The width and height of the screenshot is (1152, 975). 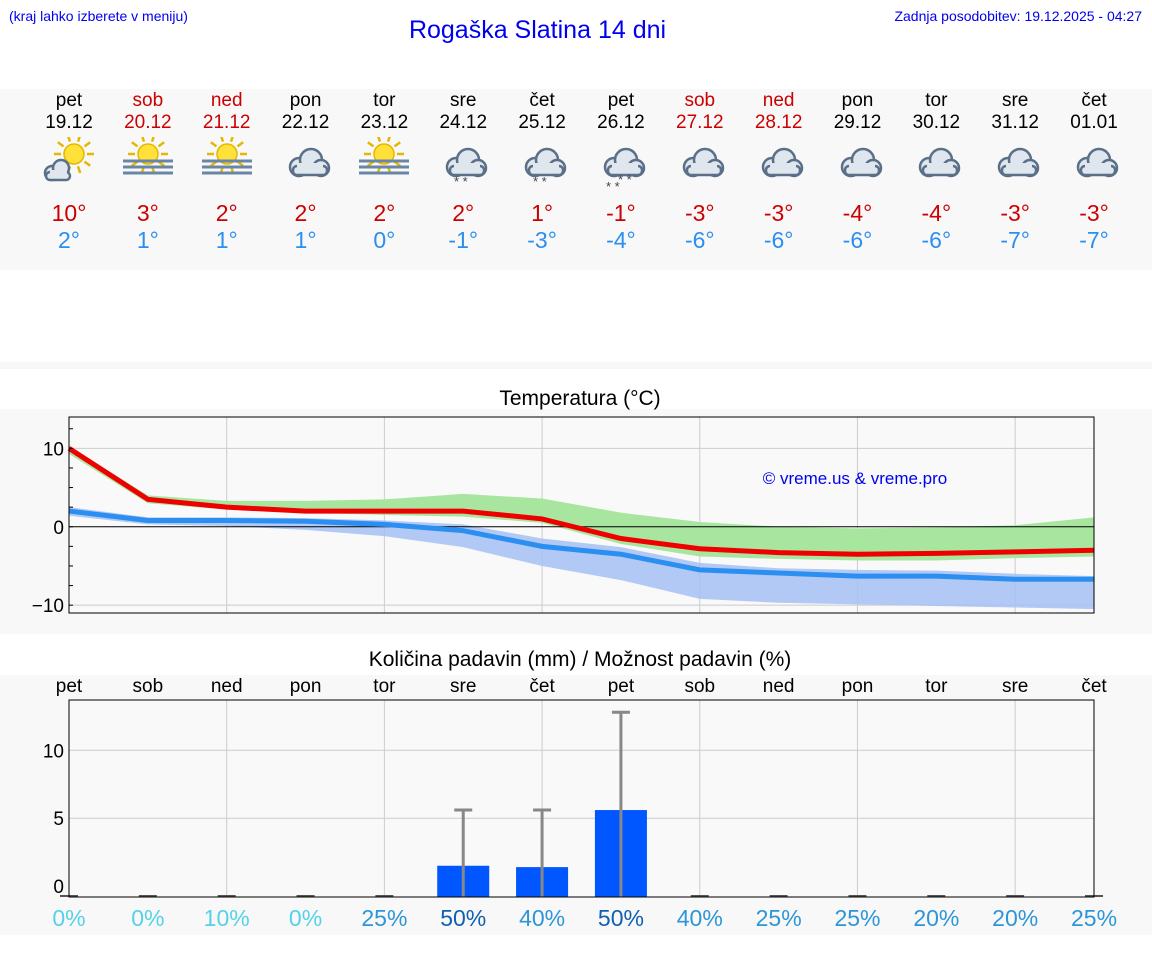 What do you see at coordinates (69, 213) in the screenshot?
I see `max-temperature: 10°` at bounding box center [69, 213].